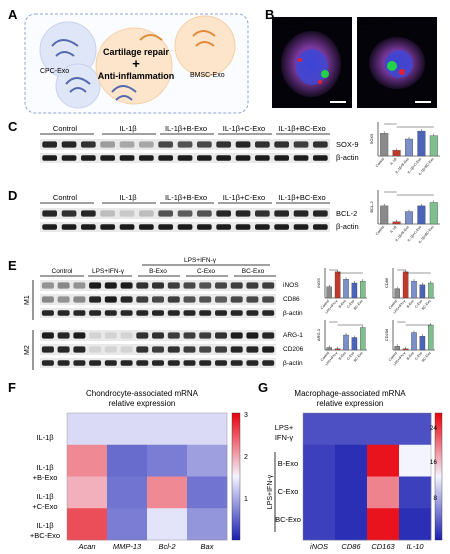  Describe the element at coordinates (12, 195) in the screenshot. I see `panel-d-label: D` at that location.